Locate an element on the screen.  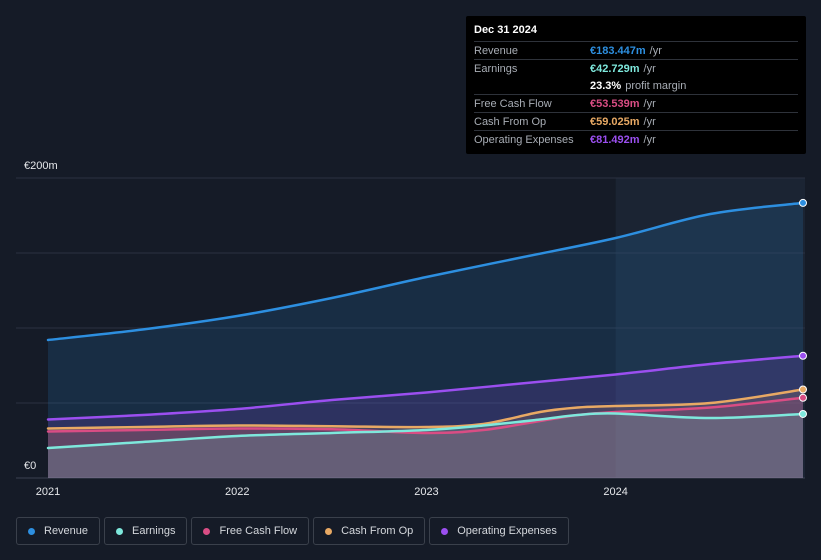
tooltip-row-revenue: Revenue €183.447m /yr is located at coordinates (636, 50).